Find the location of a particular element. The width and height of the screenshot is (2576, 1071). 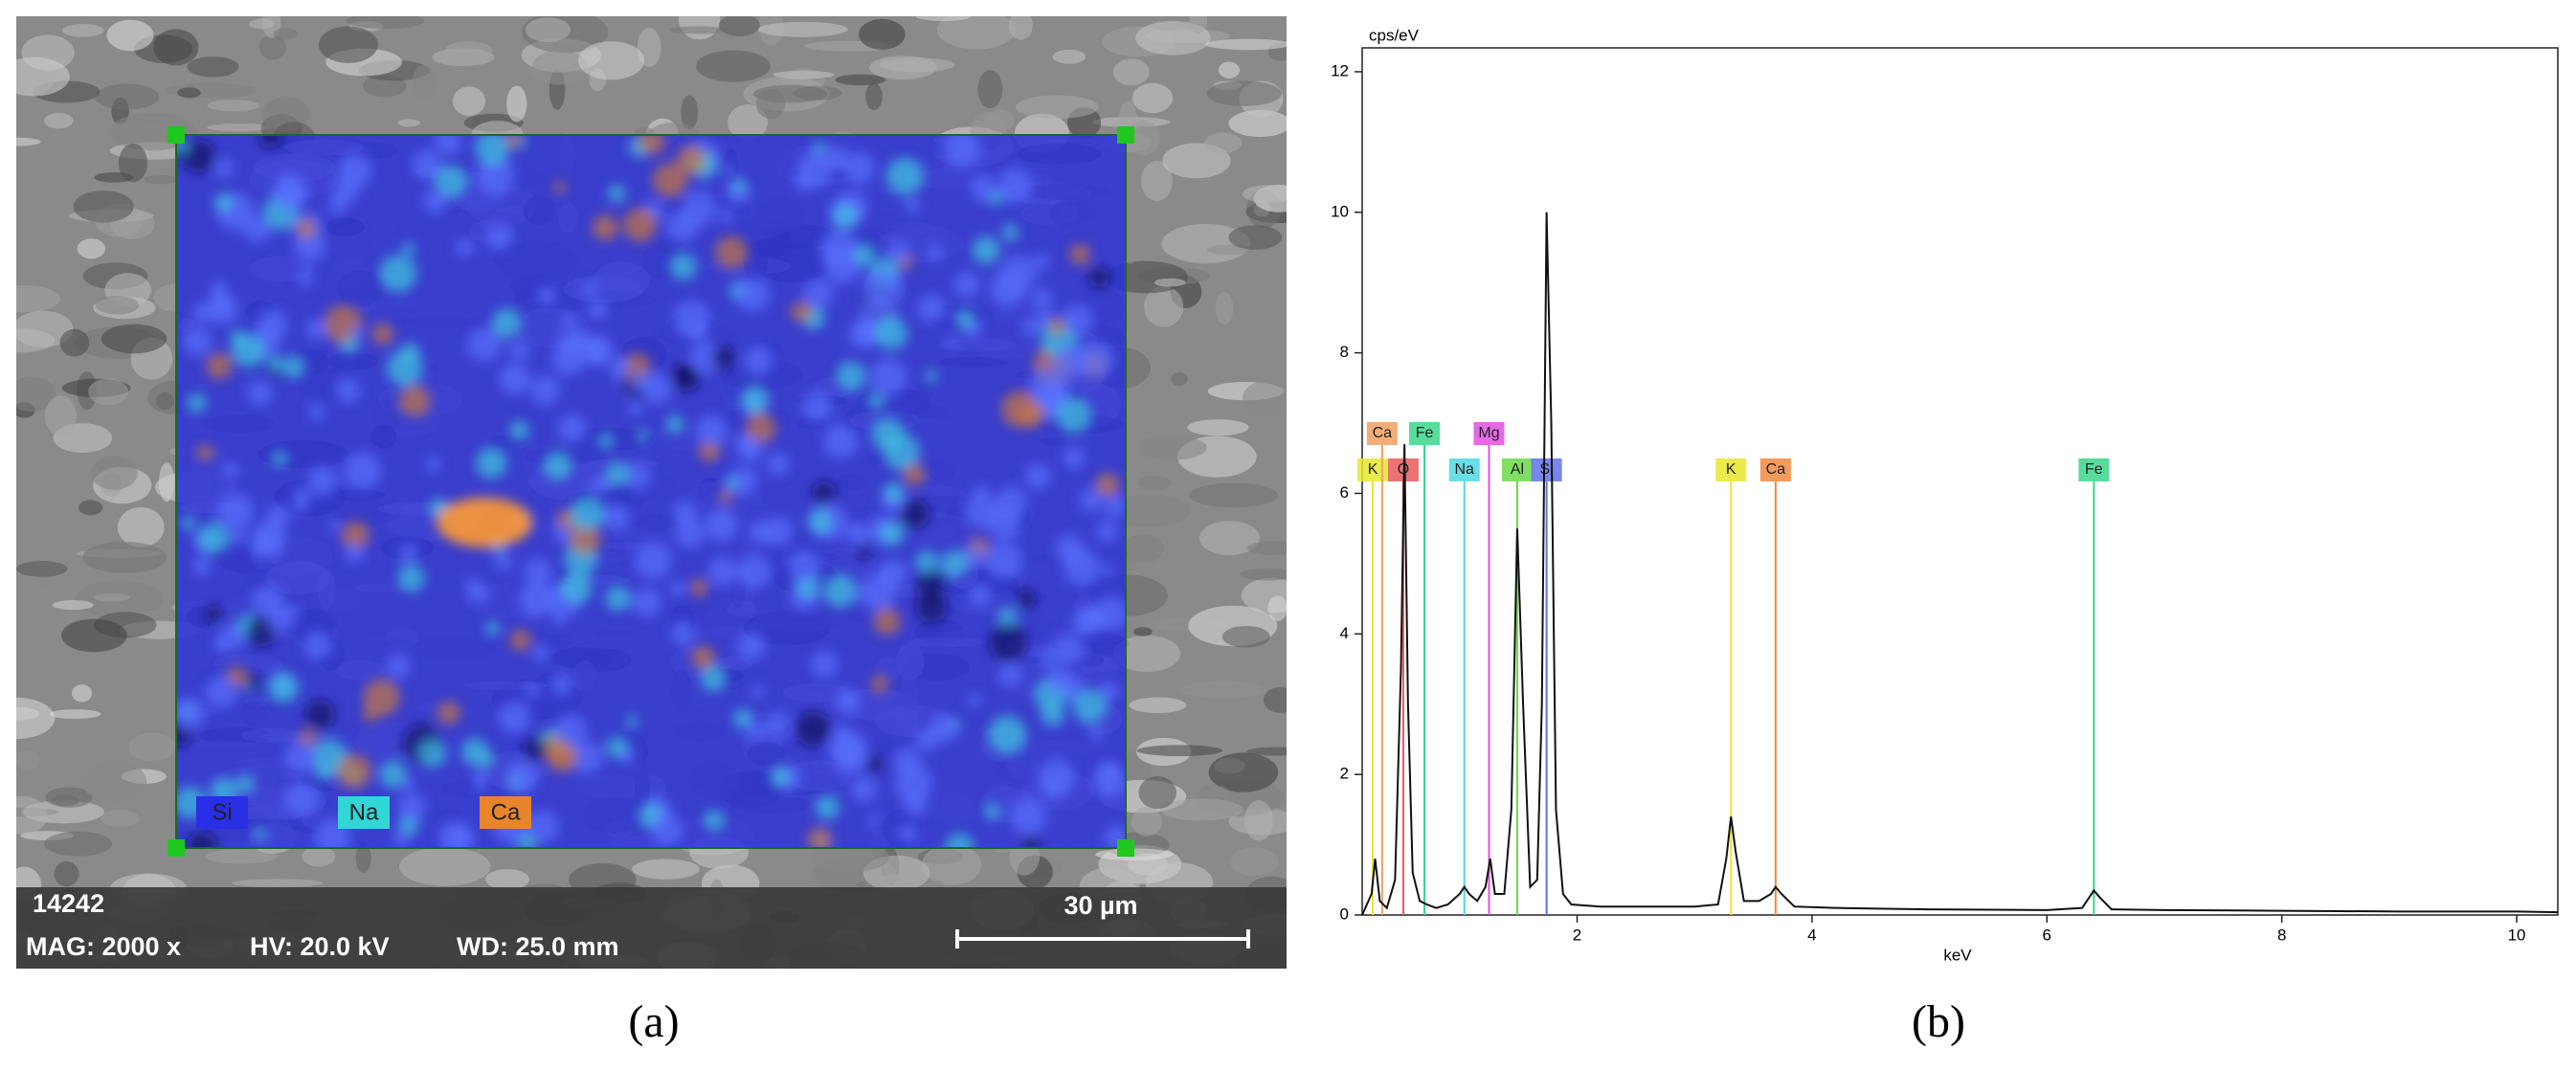

marker-label: Mg is located at coordinates (1488, 433).